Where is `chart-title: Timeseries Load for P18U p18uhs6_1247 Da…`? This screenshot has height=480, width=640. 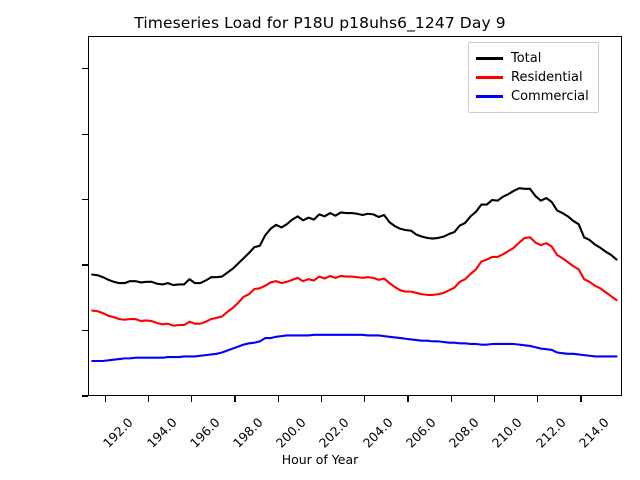
chart-title: Timeseries Load for P18U p18uhs6_1247 Da… is located at coordinates (320, 23).